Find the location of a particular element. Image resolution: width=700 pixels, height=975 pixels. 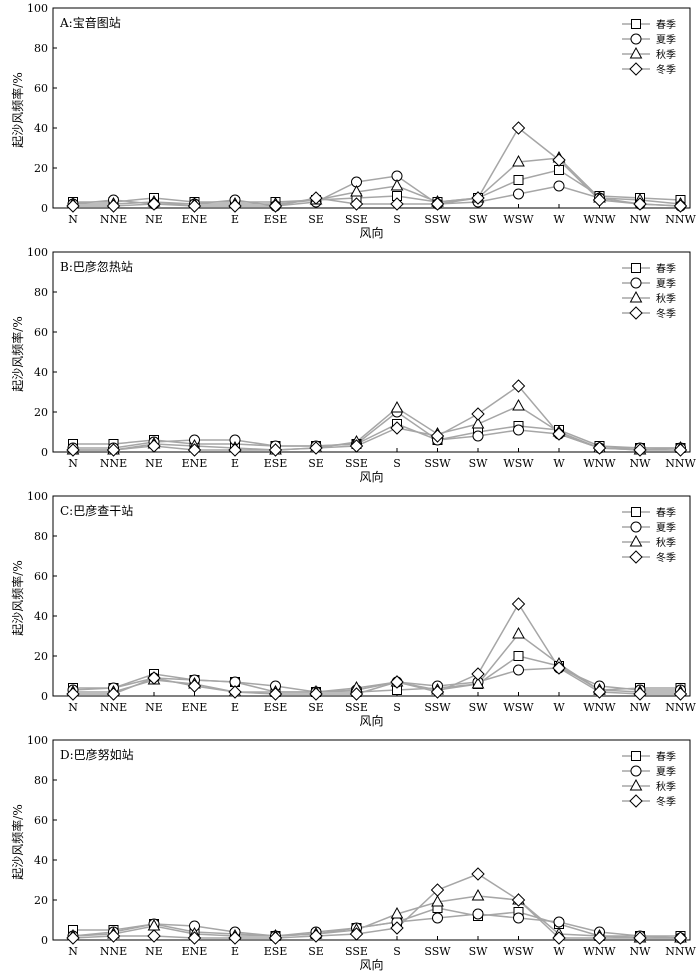

x-tick-label: SW is located at coordinates (479, 219).